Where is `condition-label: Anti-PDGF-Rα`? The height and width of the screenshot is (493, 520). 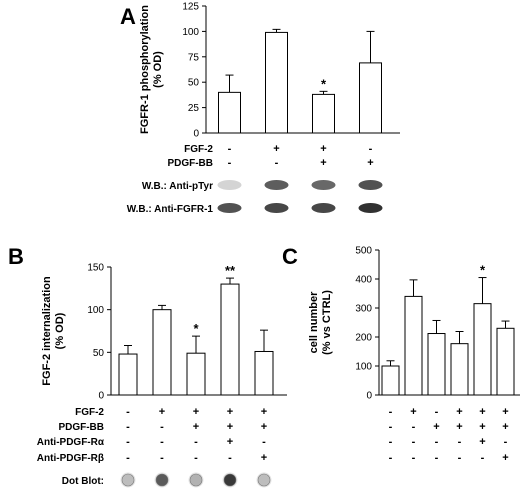
condition-label: Anti-PDGF-Rα is located at coordinates (71, 442).